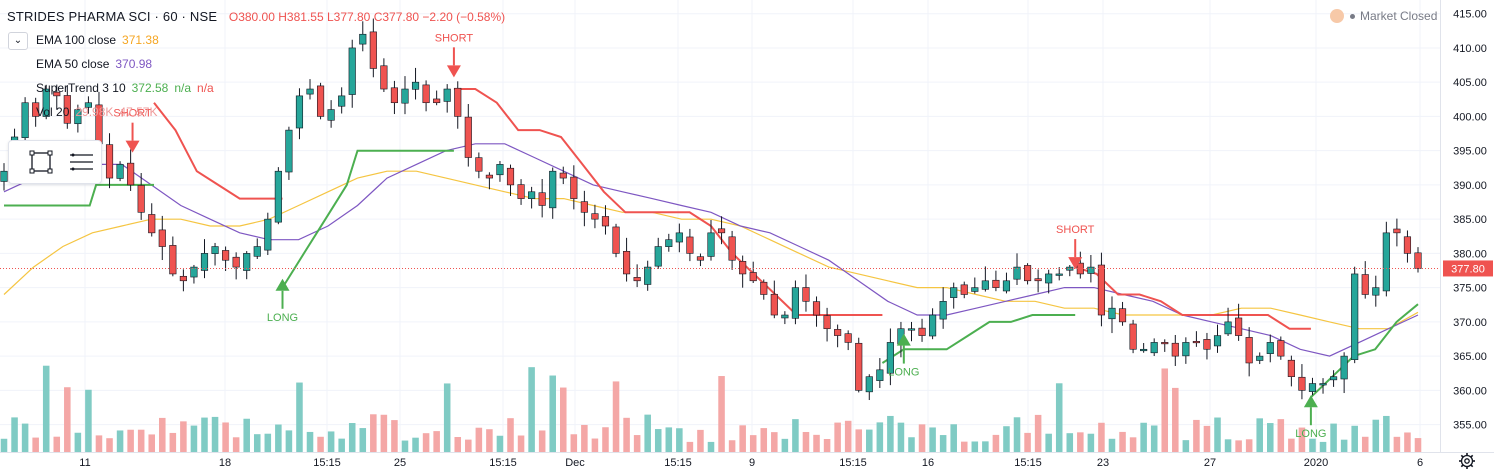  What do you see at coordinates (18, 41) in the screenshot?
I see `chevron-down-icon: ⌄` at bounding box center [18, 41].